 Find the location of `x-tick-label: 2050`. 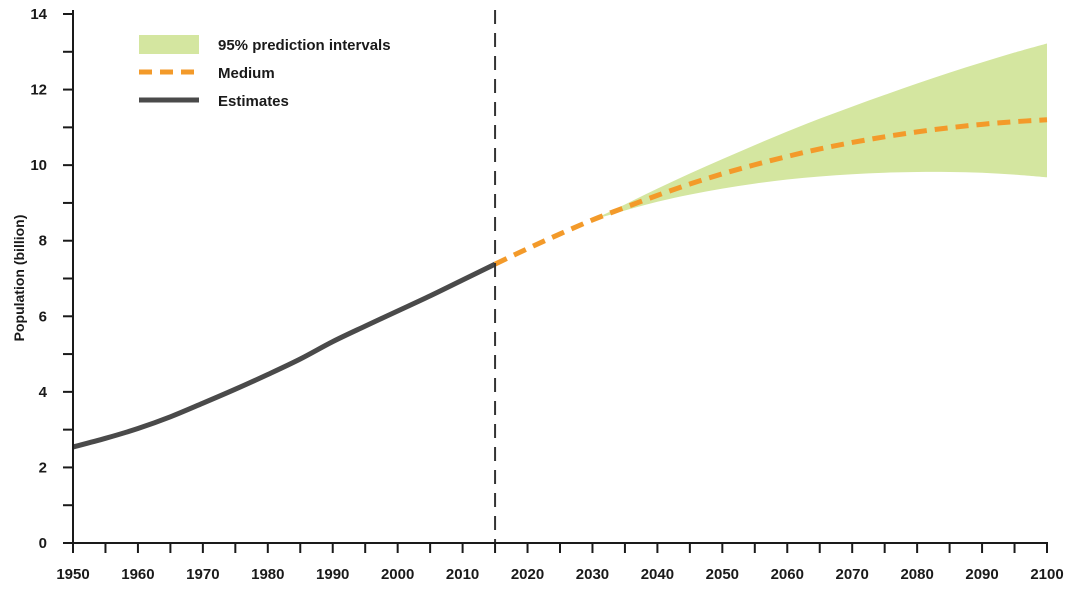

x-tick-label: 2050 is located at coordinates (722, 574).